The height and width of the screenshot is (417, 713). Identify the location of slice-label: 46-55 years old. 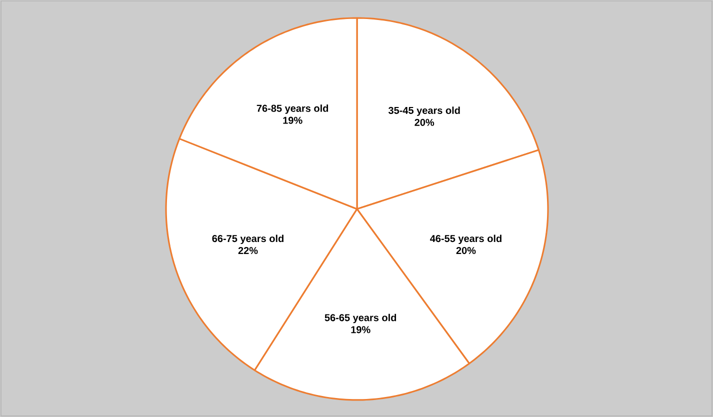
(466, 239).